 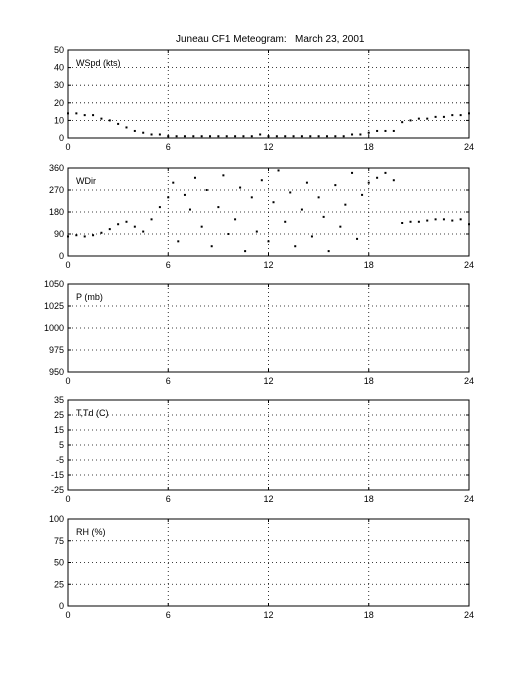 What do you see at coordinates (57, 475) in the screenshot?
I see `y-tick-label: -15` at bounding box center [57, 475].